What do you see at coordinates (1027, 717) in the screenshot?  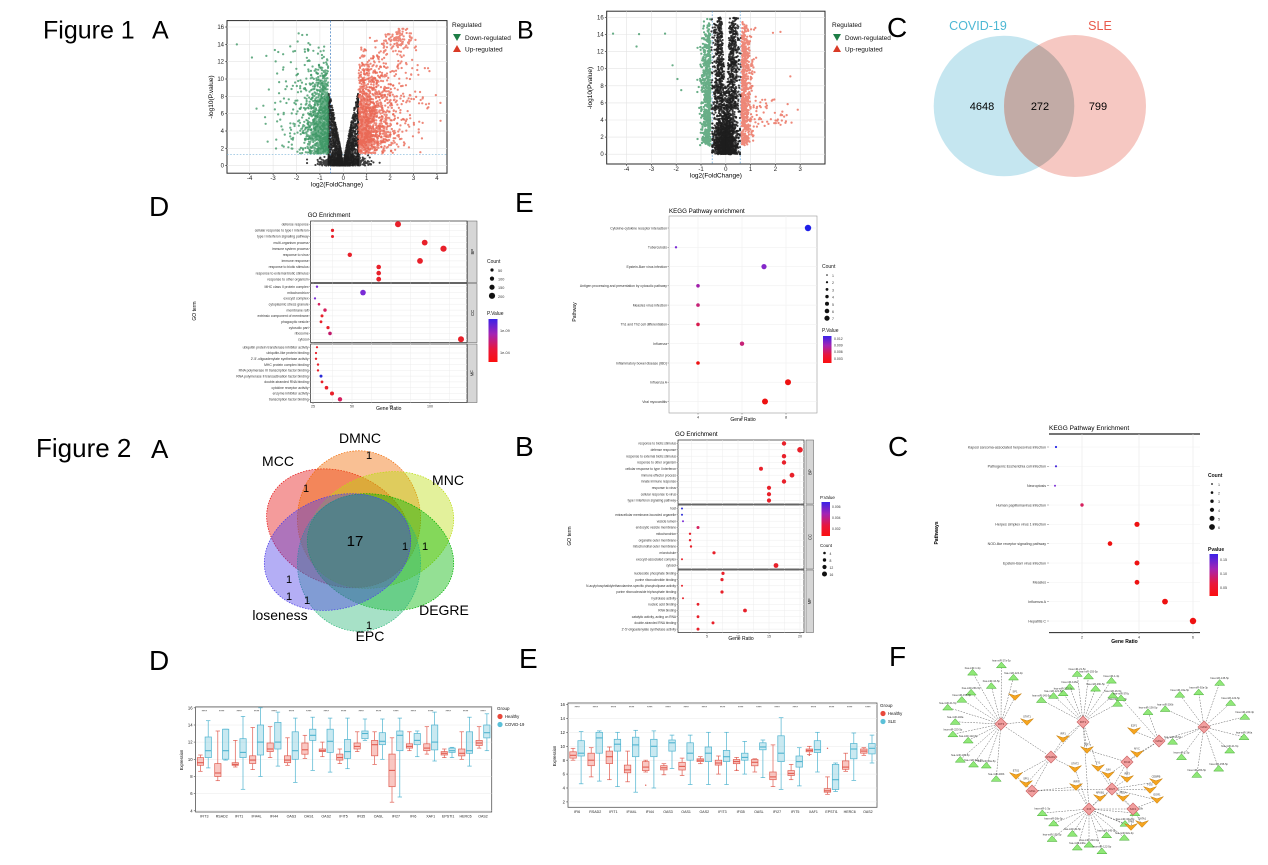 I see `svg-text: STAT1` at bounding box center [1027, 717].